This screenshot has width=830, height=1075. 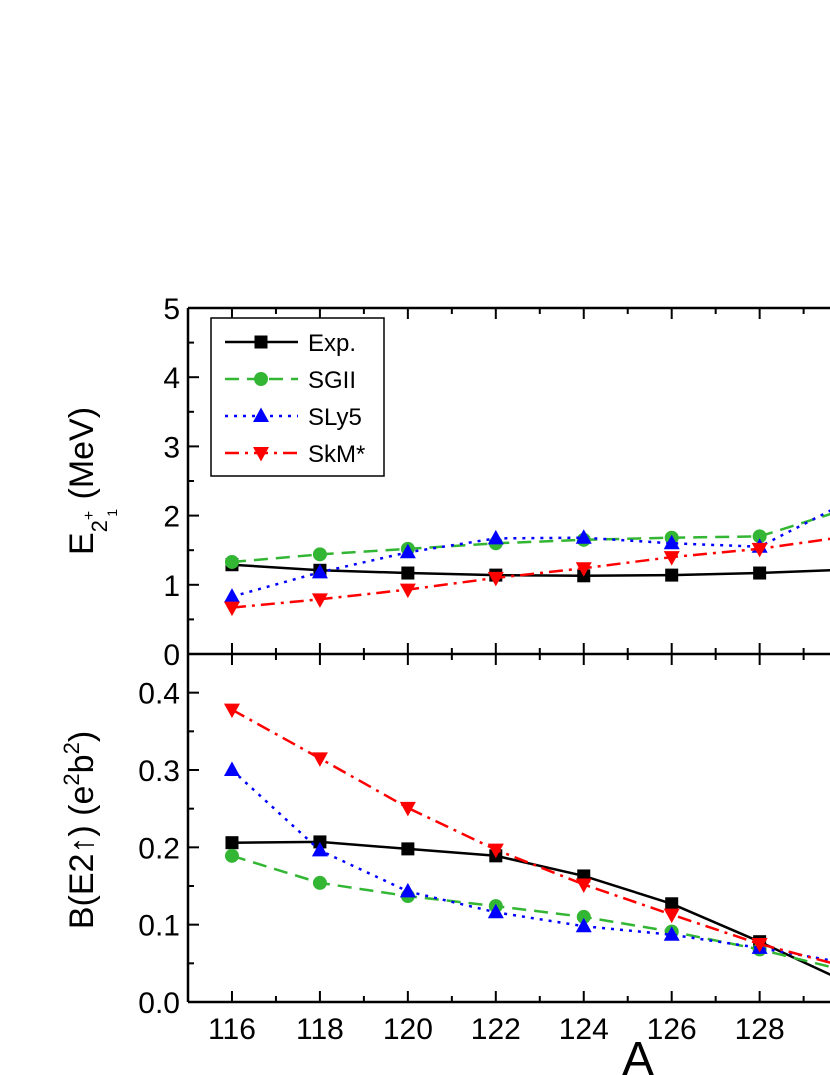 What do you see at coordinates (171, 517) in the screenshot?
I see `top-ytick-label: 2` at bounding box center [171, 517].